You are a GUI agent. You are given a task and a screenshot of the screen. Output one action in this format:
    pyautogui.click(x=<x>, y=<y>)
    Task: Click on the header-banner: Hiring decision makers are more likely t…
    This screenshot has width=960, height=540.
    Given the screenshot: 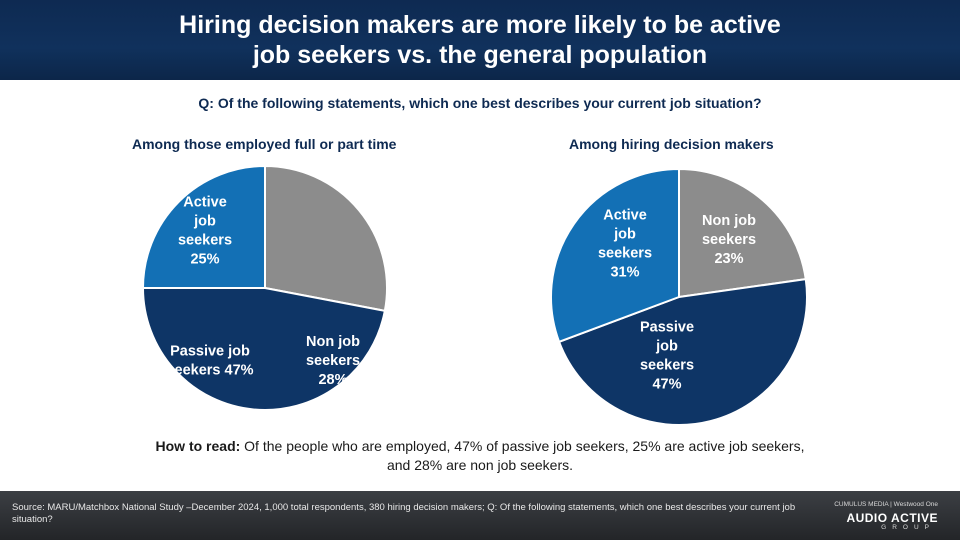 What is the action you would take?
    pyautogui.click(x=480, y=40)
    